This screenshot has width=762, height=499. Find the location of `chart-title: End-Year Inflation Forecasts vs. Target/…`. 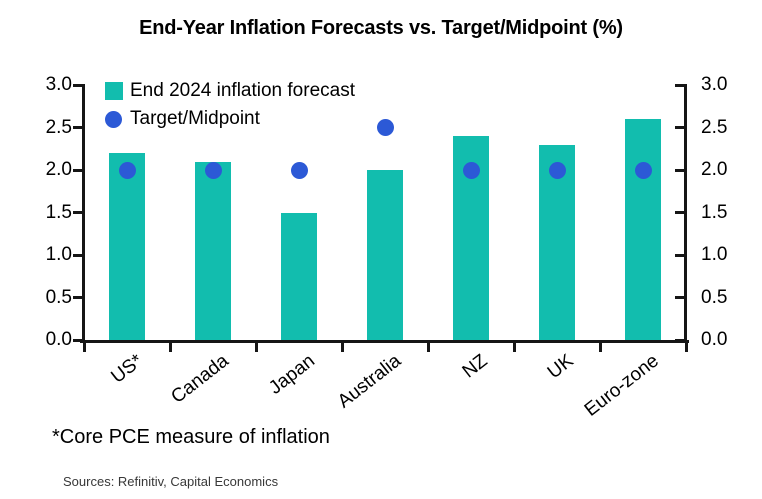

chart-title: End-Year Inflation Forecasts vs. Target/… is located at coordinates (381, 28).